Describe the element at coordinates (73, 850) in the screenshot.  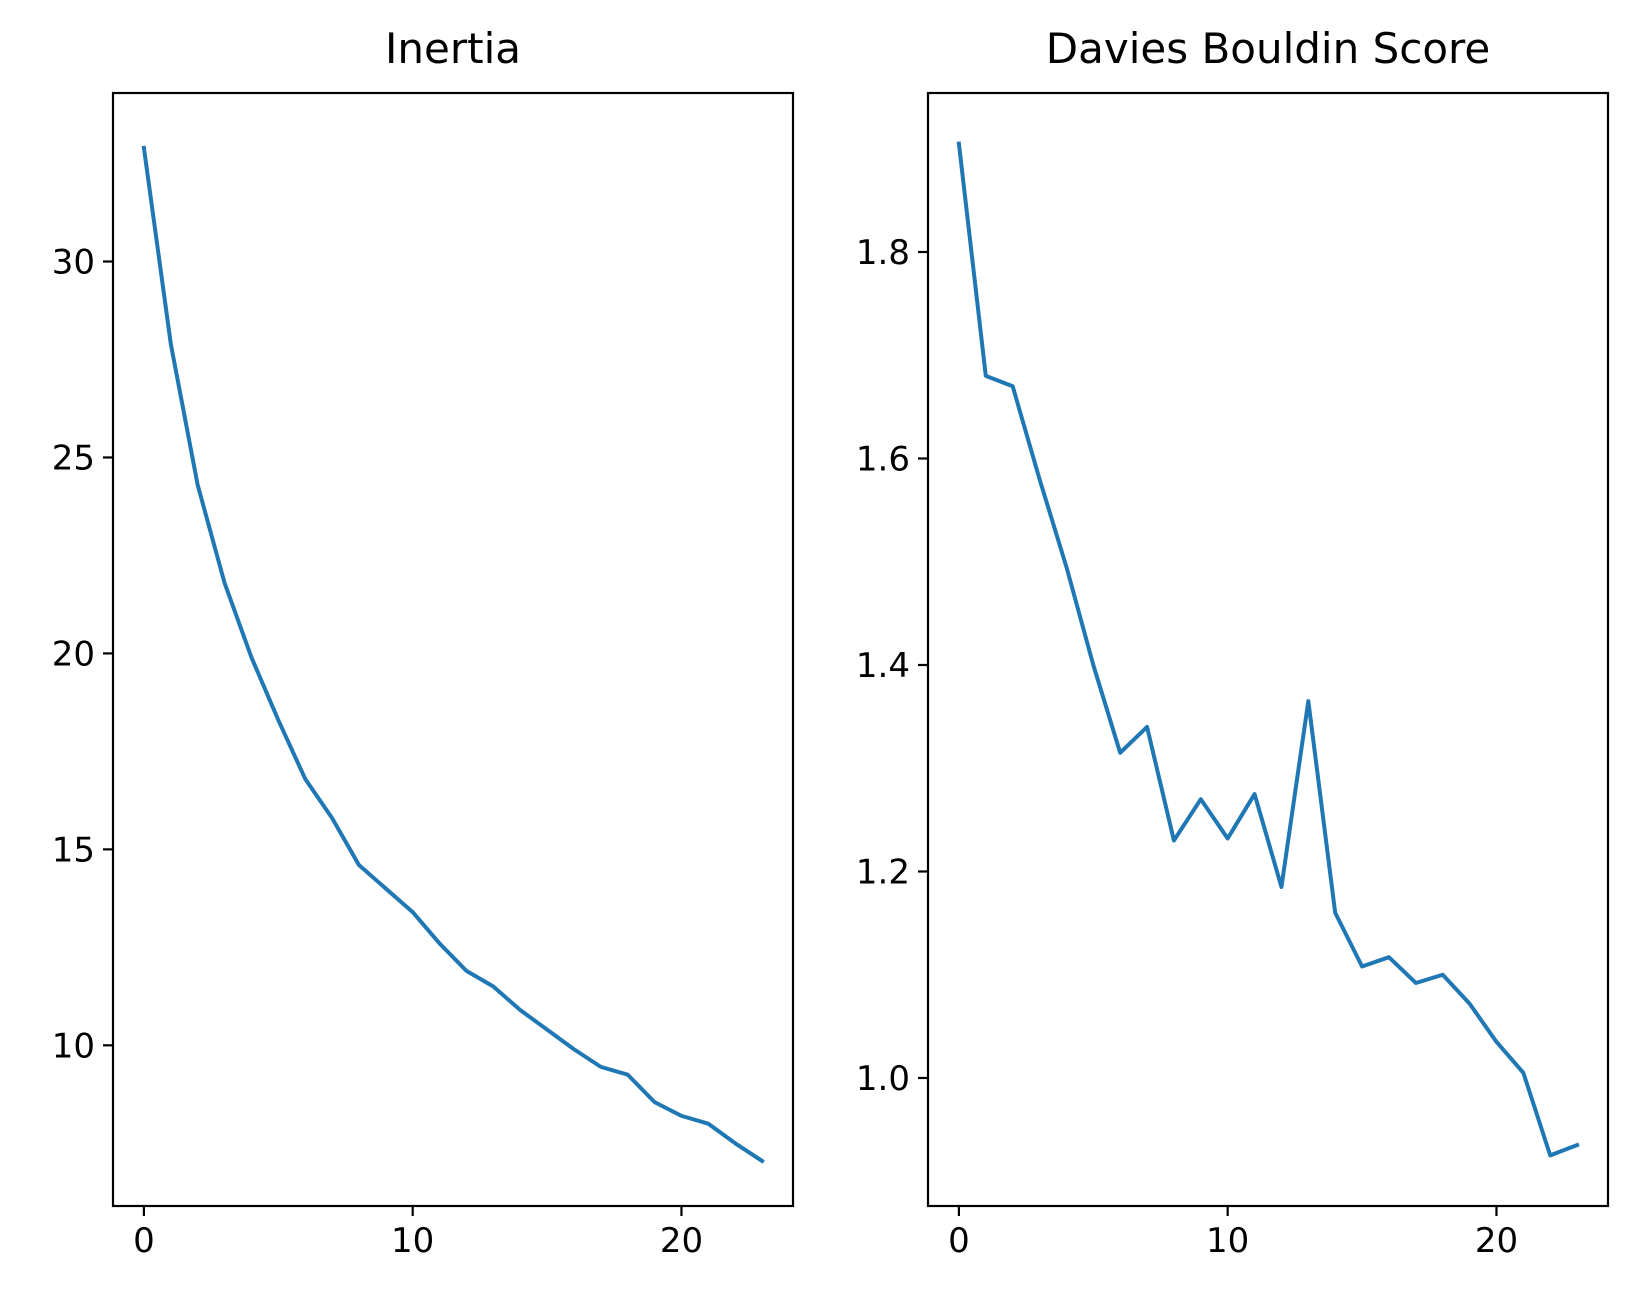
I see `y-tick-label: 15` at that location.